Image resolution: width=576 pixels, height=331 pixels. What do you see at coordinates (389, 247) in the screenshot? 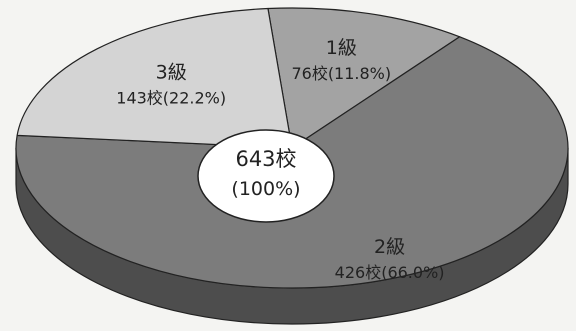
I see `slice-name-label-2kyu: 2級` at bounding box center [389, 247].